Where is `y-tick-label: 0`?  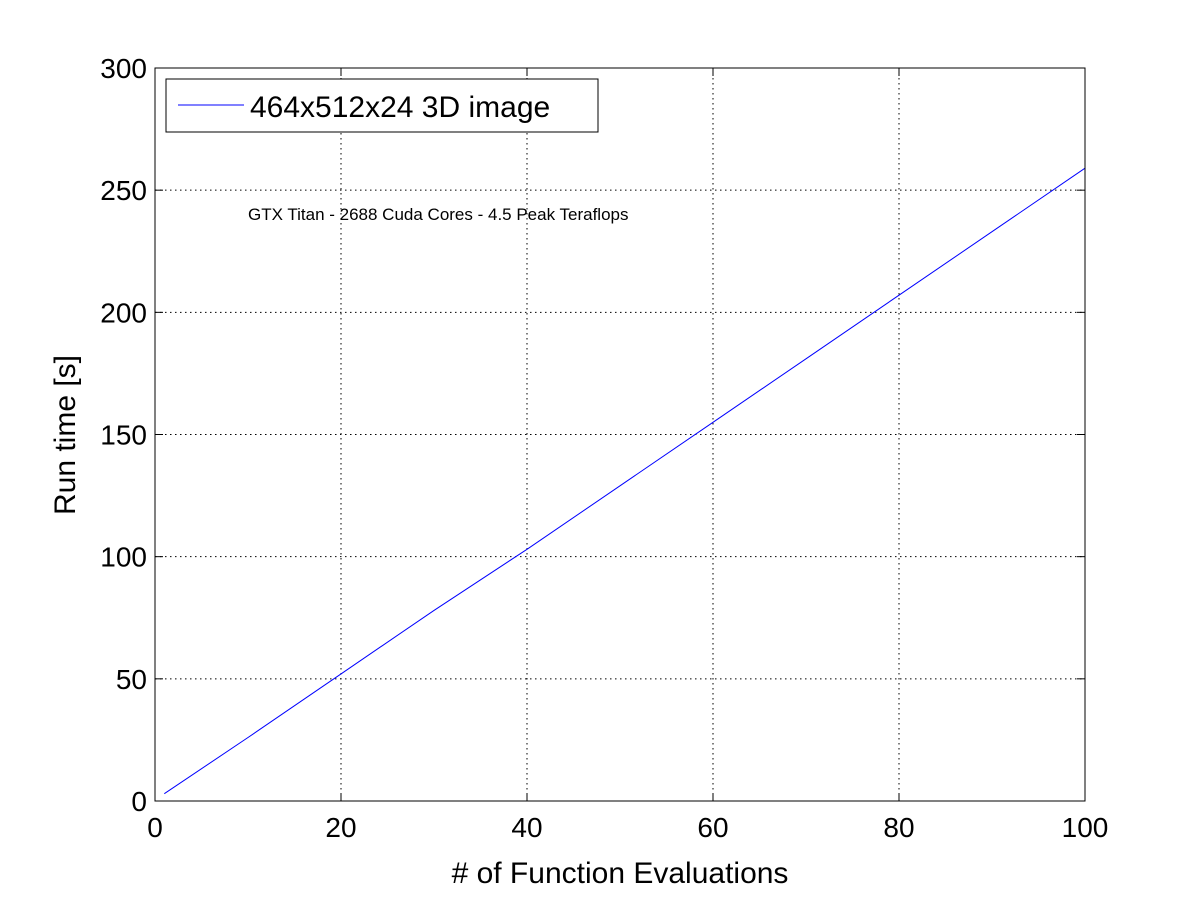
y-tick-label: 0 is located at coordinates (139, 801).